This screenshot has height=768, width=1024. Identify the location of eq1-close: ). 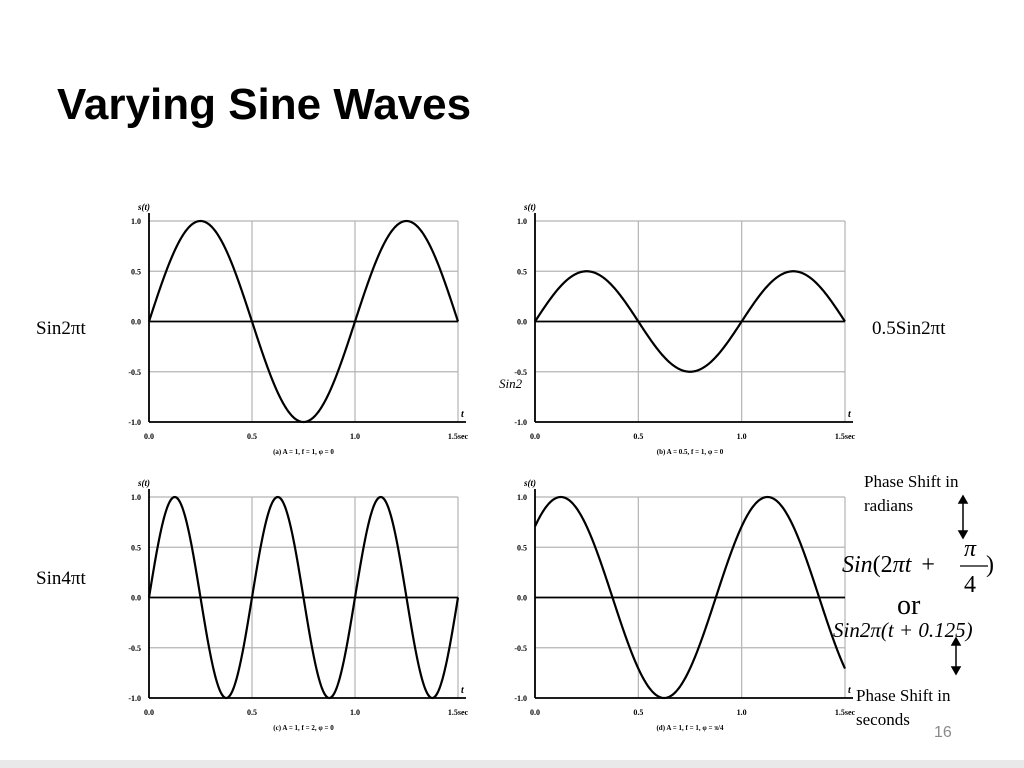
(990, 565).